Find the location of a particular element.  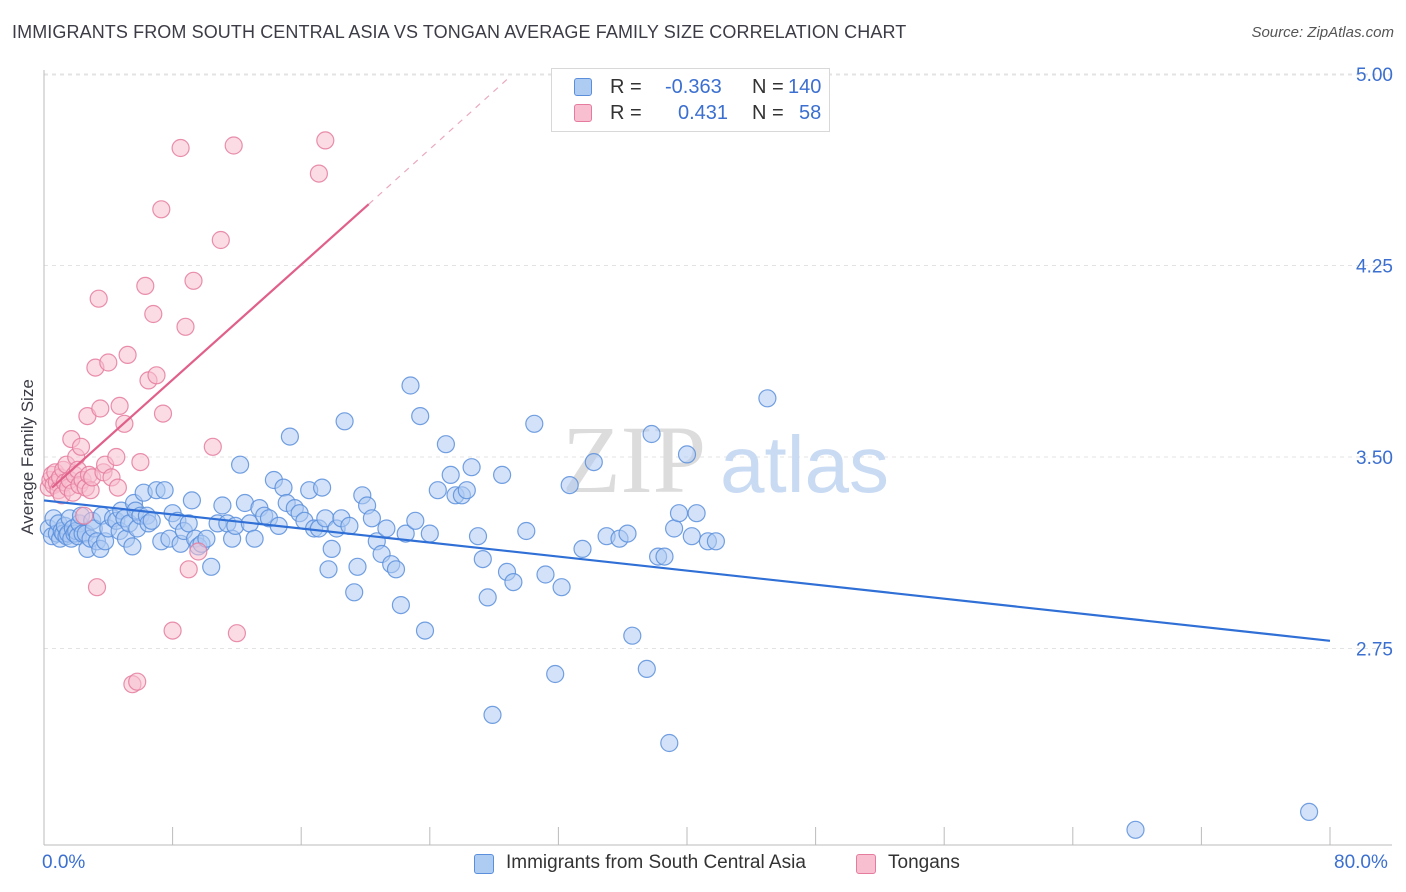

x-tick-label-min: 0.0% is located at coordinates (64, 862).